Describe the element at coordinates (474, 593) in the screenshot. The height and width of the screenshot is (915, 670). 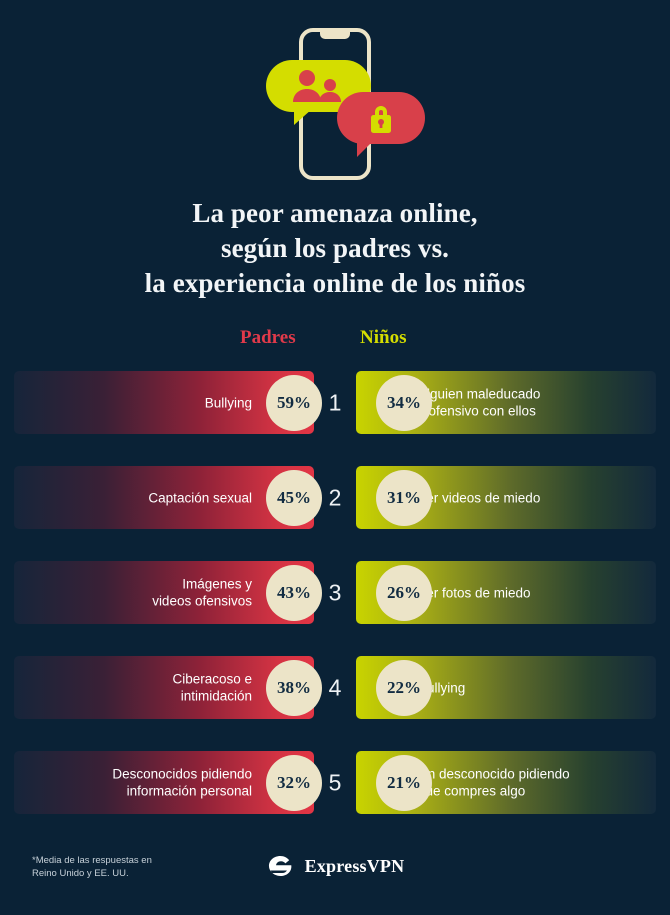
I see `kid-bar-label: Ver fotos de miedo` at that location.